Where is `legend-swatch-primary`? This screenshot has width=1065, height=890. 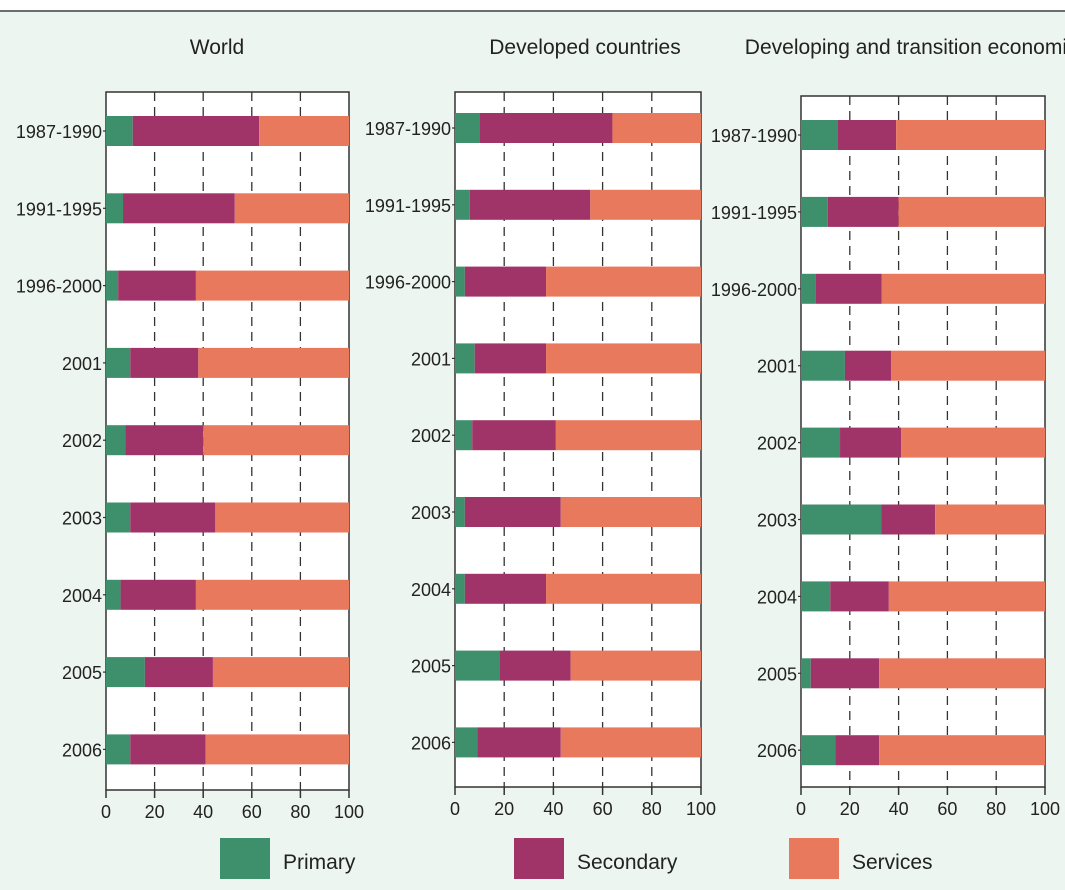
legend-swatch-primary is located at coordinates (245, 858).